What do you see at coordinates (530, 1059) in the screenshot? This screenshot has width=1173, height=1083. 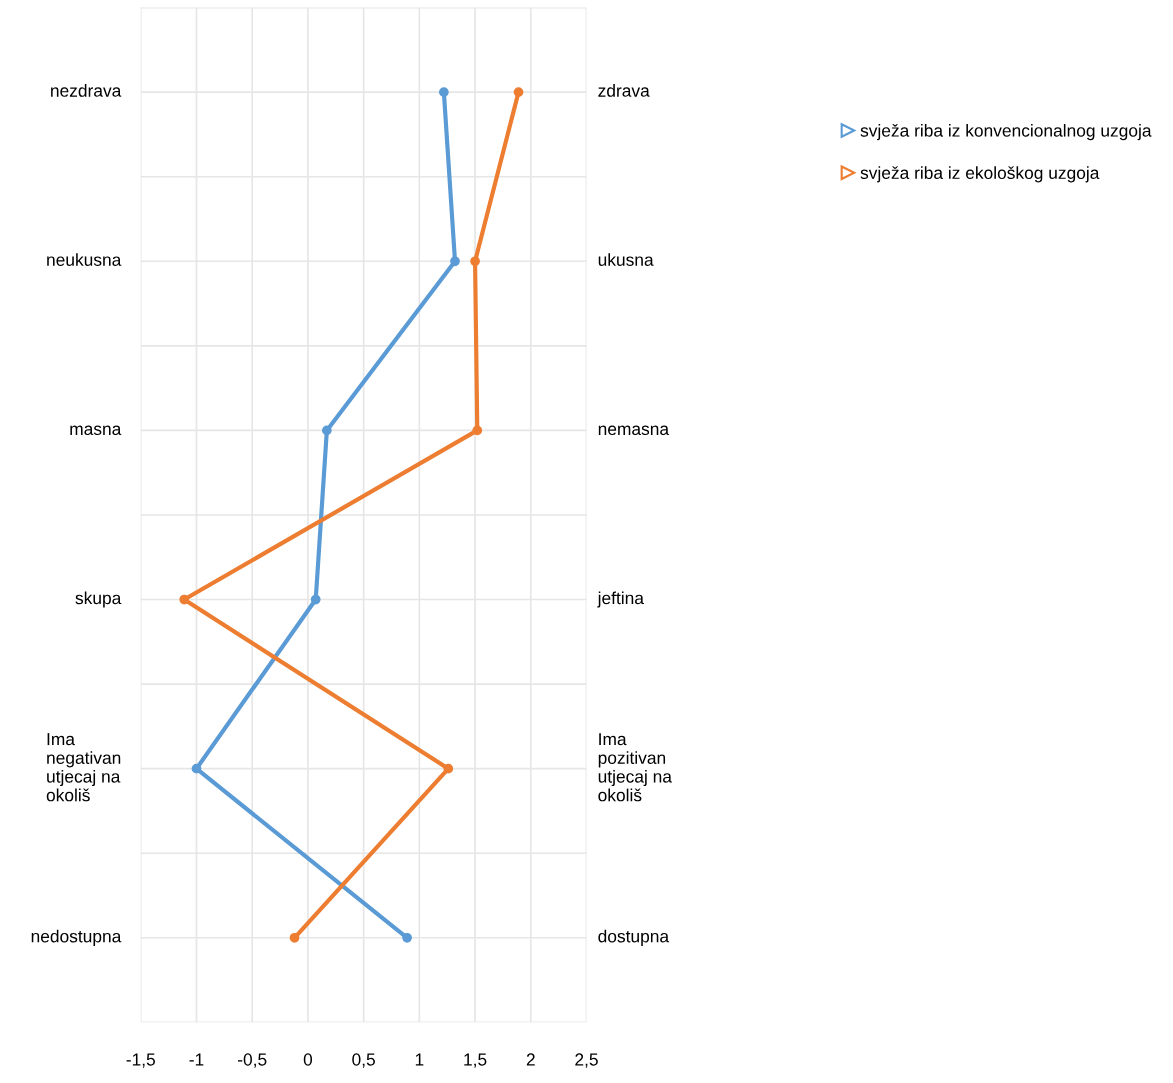 I see `x-tick-label: 2` at bounding box center [530, 1059].